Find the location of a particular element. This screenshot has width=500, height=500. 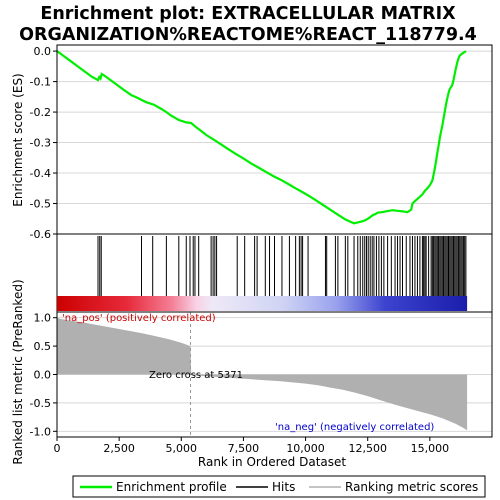

rank-y-tick-label: -1.0 is located at coordinates (40, 431).